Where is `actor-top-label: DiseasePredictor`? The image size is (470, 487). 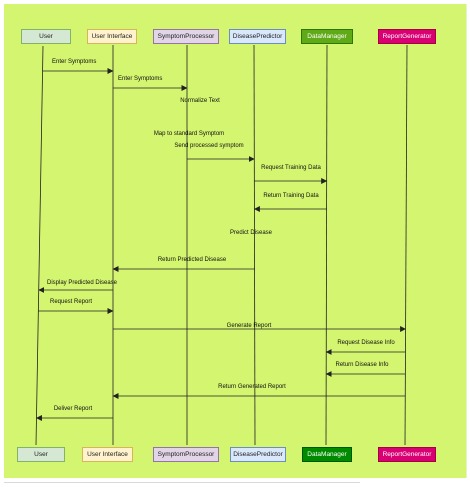 actor-top-label: DiseasePredictor is located at coordinates (257, 36).